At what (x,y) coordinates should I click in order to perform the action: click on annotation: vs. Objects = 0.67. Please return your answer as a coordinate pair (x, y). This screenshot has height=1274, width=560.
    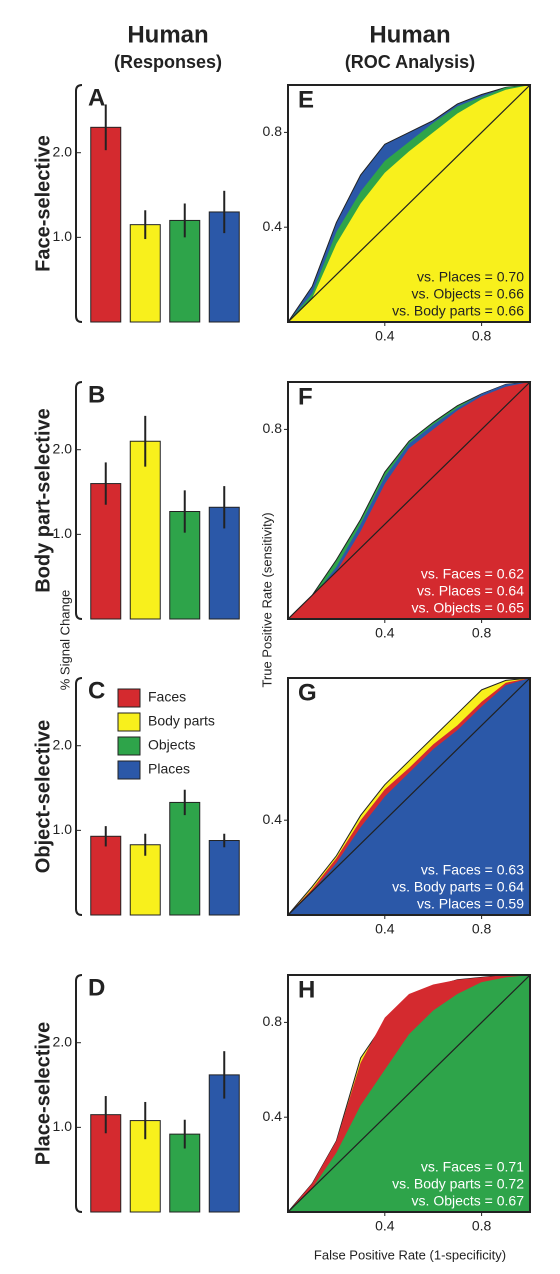
    Looking at the image, I should click on (468, 1201).